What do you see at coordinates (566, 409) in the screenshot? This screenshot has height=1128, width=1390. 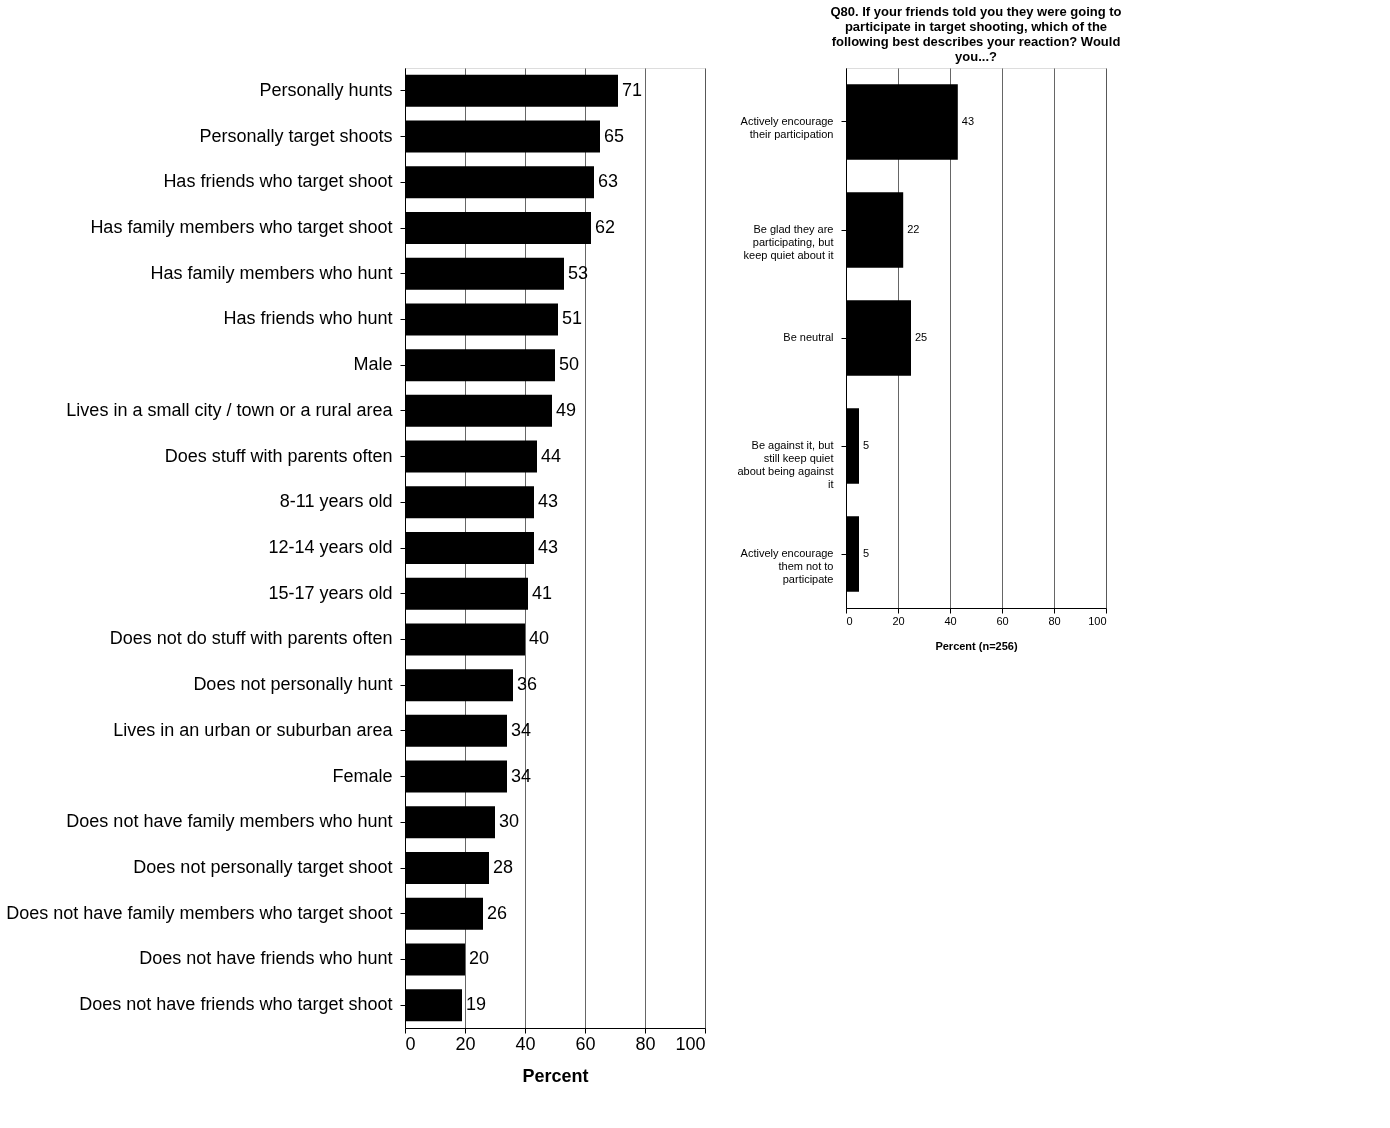 I see `data-label: 49` at bounding box center [566, 409].